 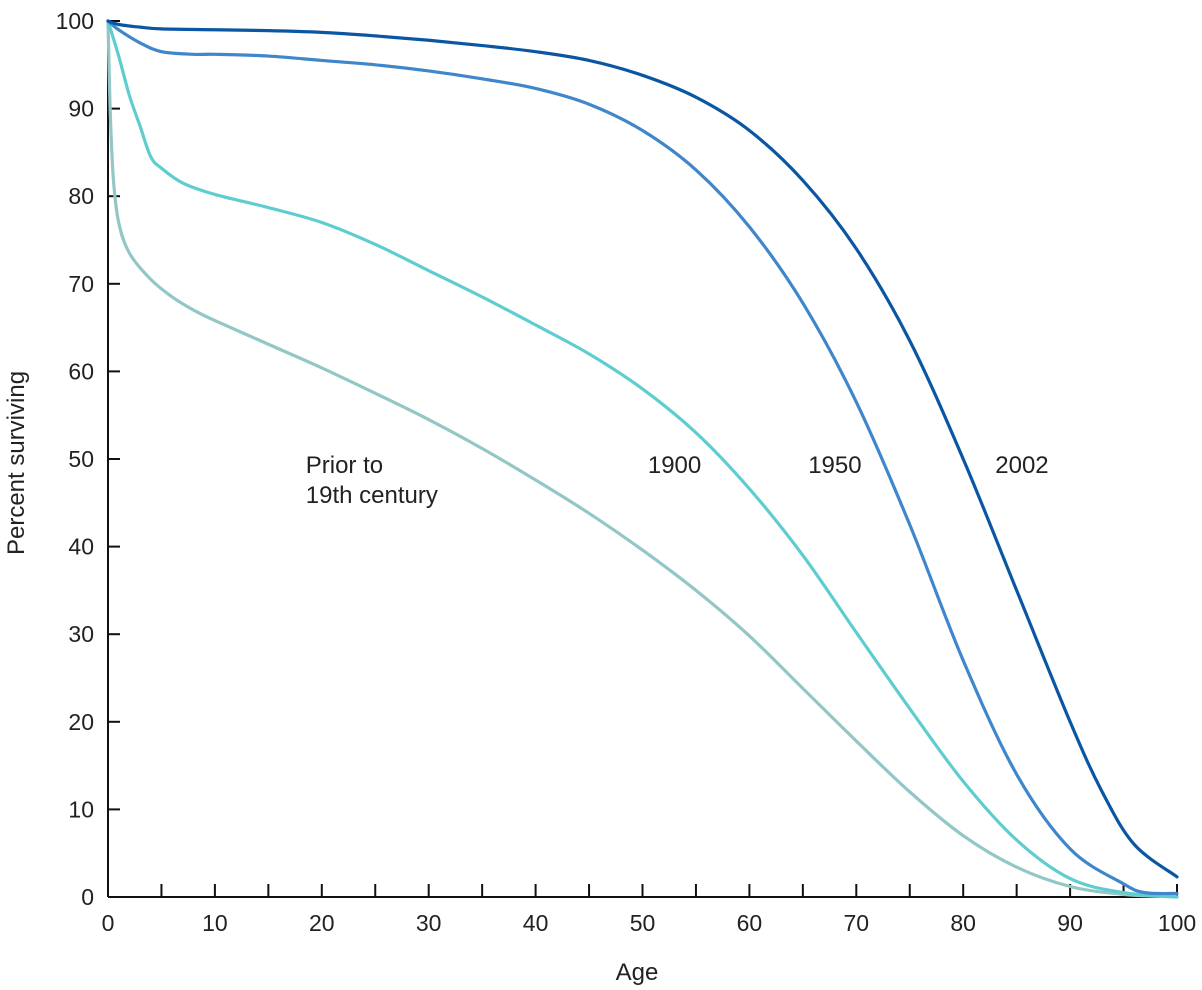 I want to click on series-label-line: 1950, so click(x=834, y=465).